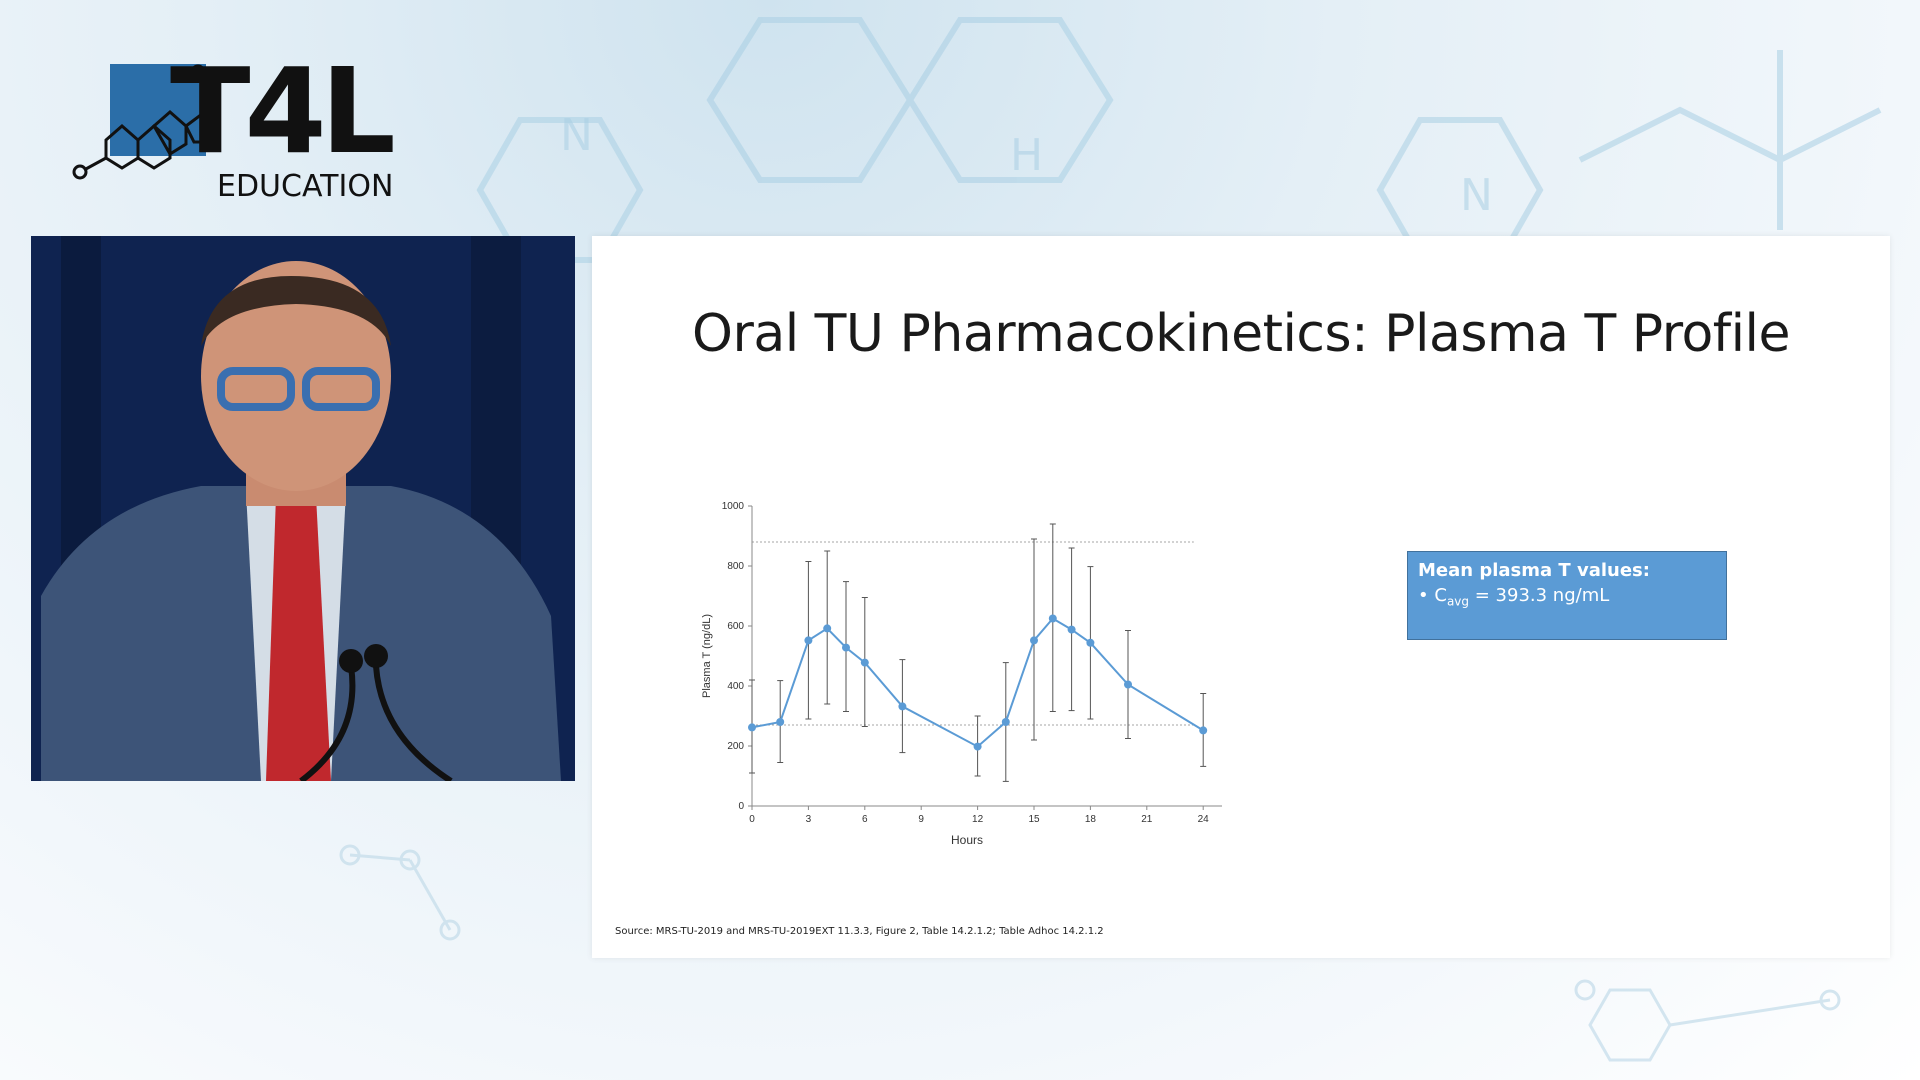  Describe the element at coordinates (752, 819) in the screenshot. I see `x-tick-label: 0` at that location.